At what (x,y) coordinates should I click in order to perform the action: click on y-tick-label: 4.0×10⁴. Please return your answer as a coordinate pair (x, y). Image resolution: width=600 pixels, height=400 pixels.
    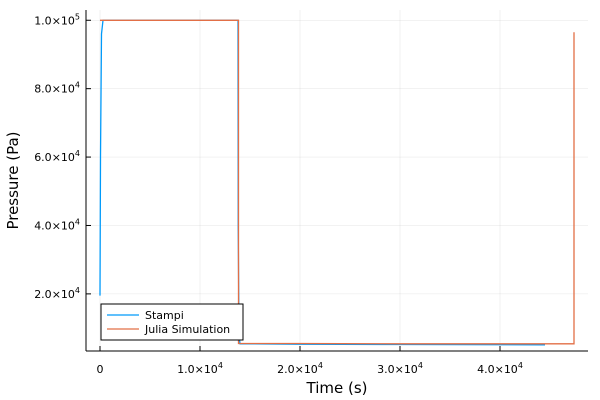
    Looking at the image, I should click on (57, 224).